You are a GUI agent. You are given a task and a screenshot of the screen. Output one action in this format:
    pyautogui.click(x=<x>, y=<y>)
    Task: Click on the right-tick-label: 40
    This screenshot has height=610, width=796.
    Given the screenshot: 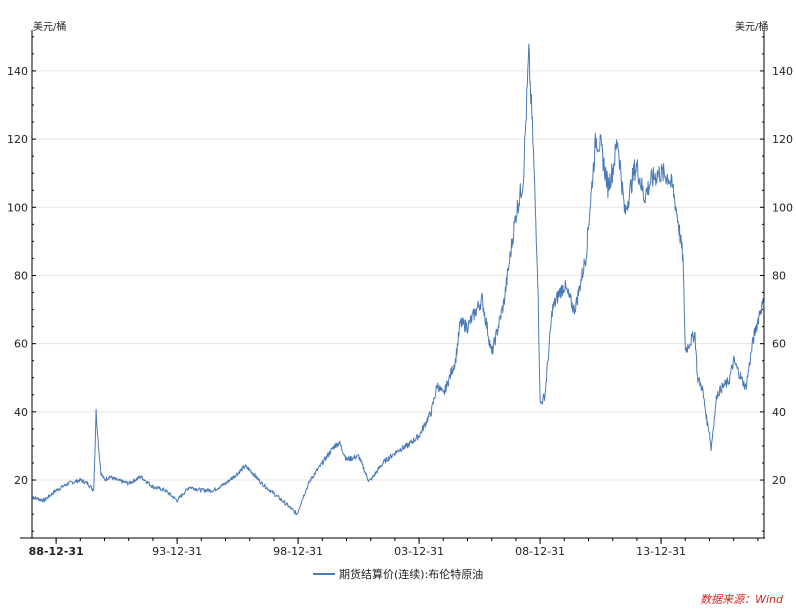 What is the action you would take?
    pyautogui.click(x=779, y=412)
    